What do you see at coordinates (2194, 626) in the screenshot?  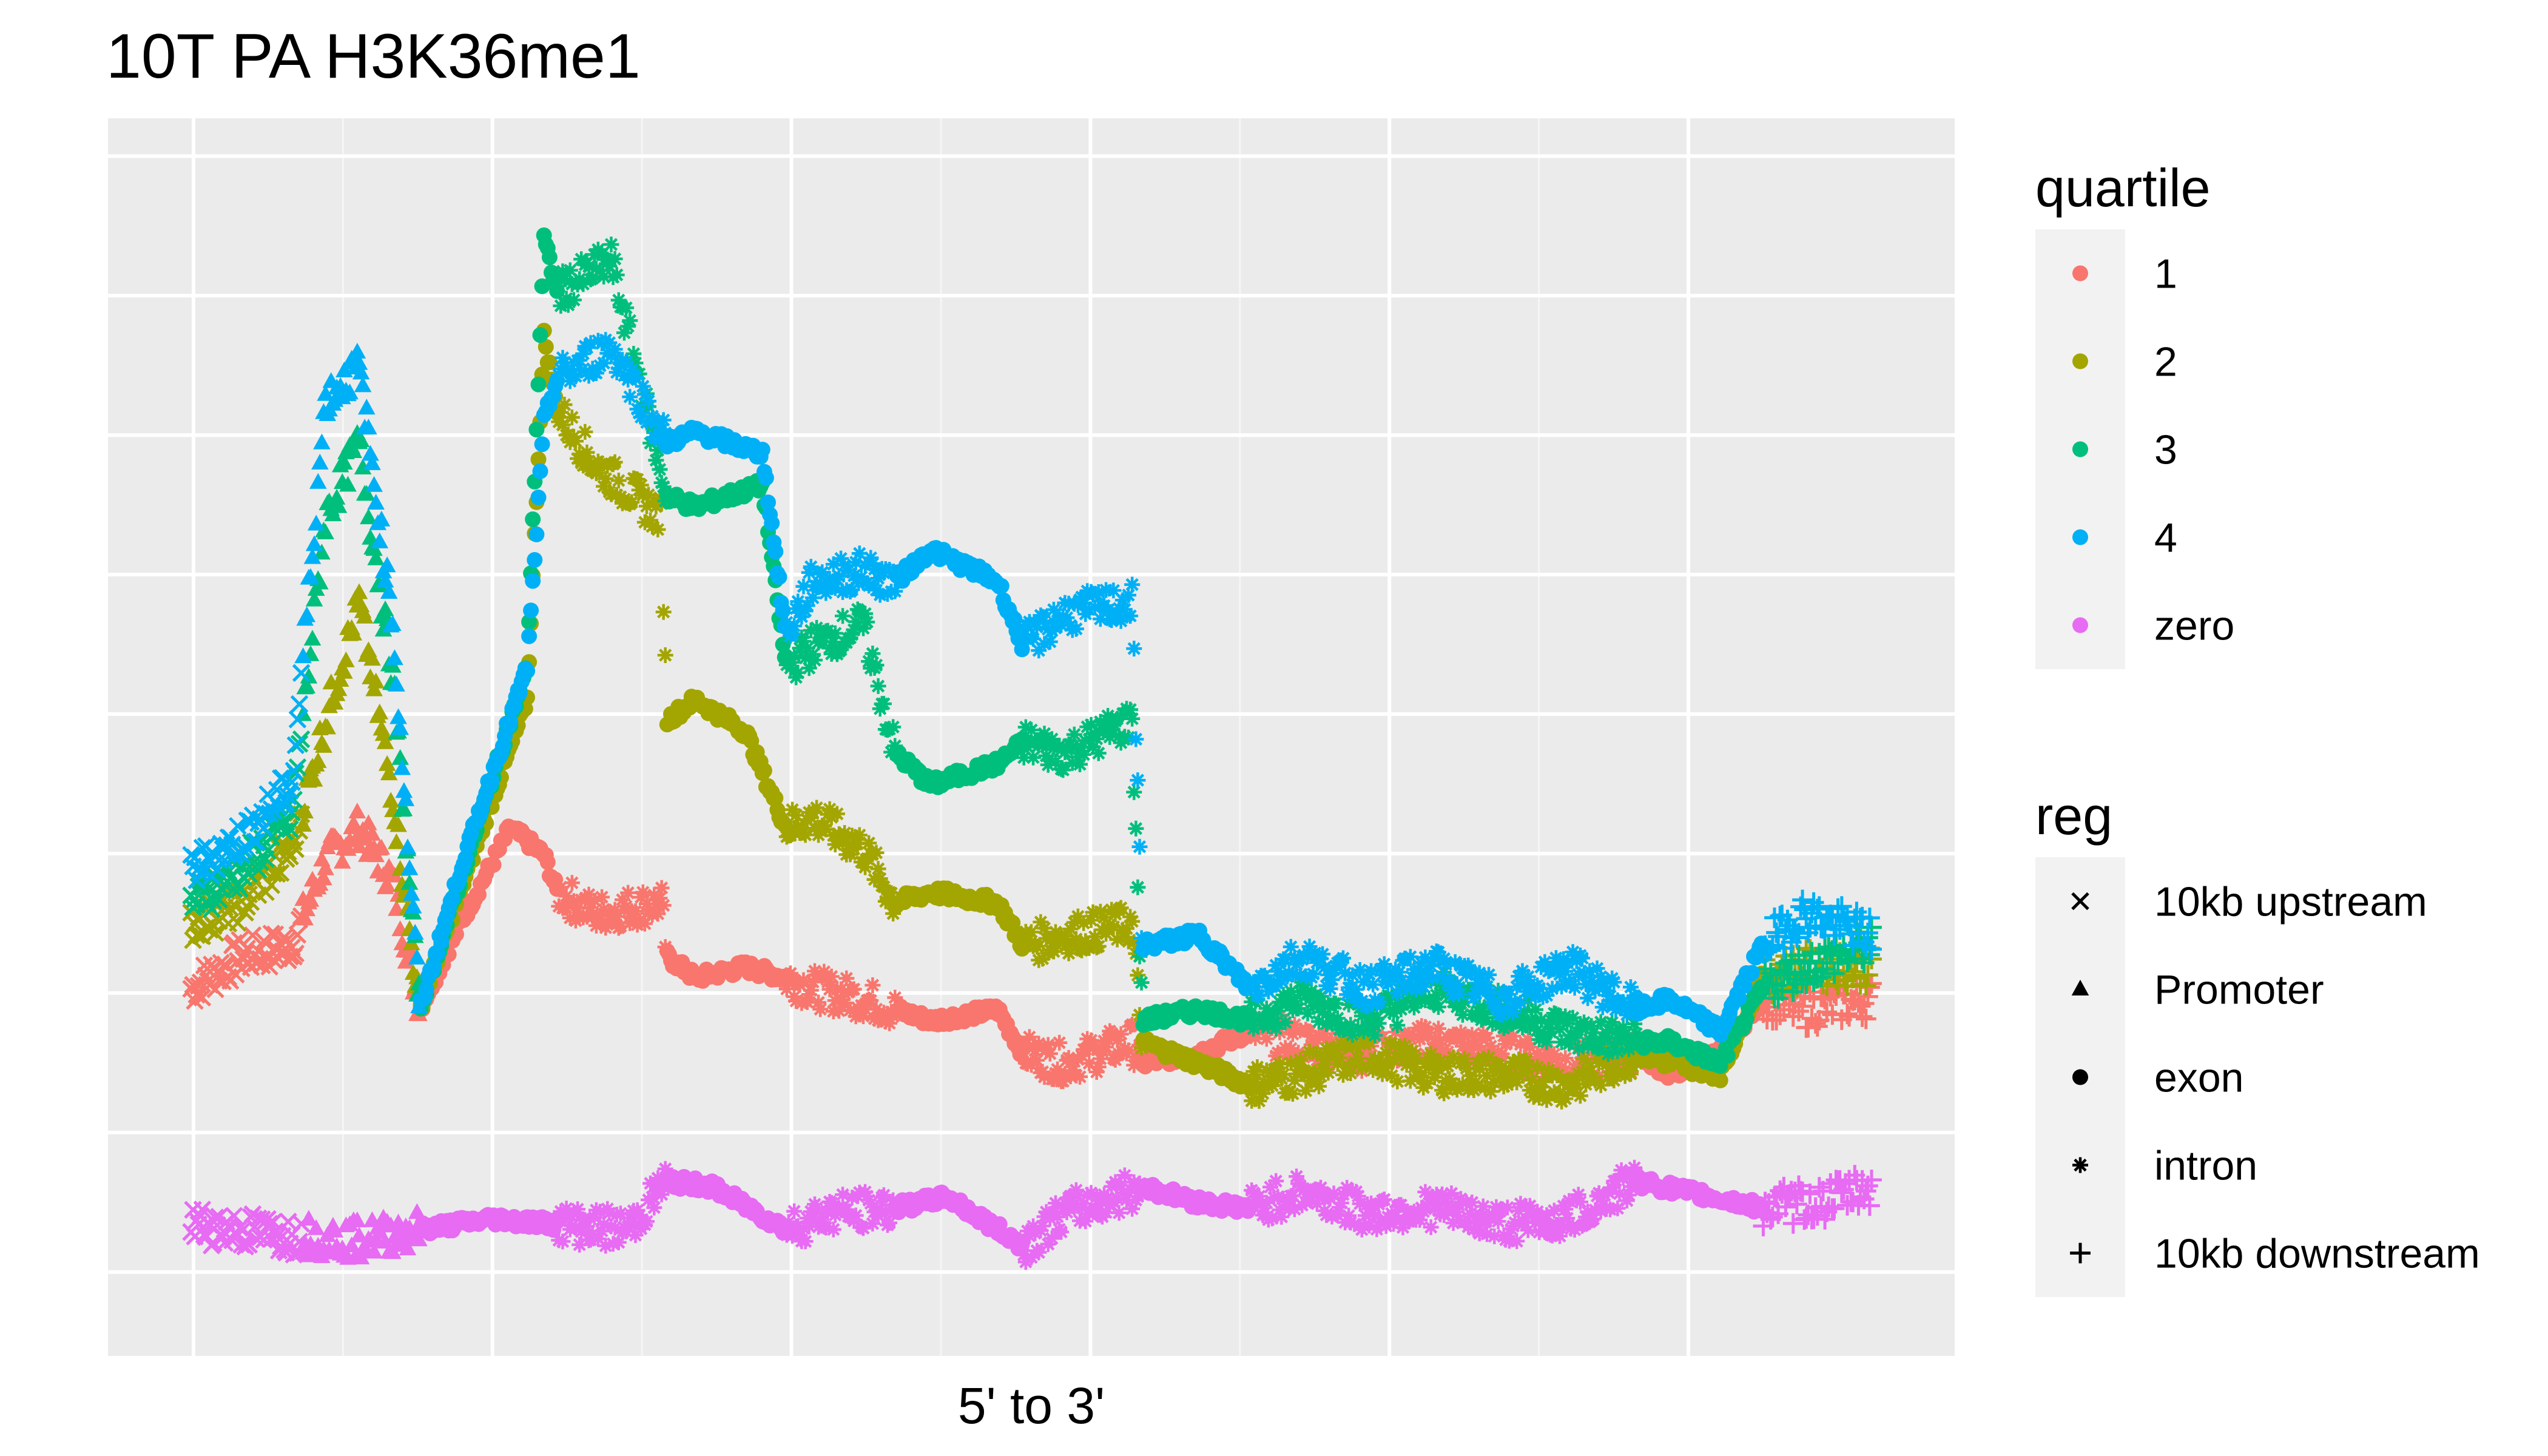 I see `legend-label-zero: zero` at bounding box center [2194, 626].